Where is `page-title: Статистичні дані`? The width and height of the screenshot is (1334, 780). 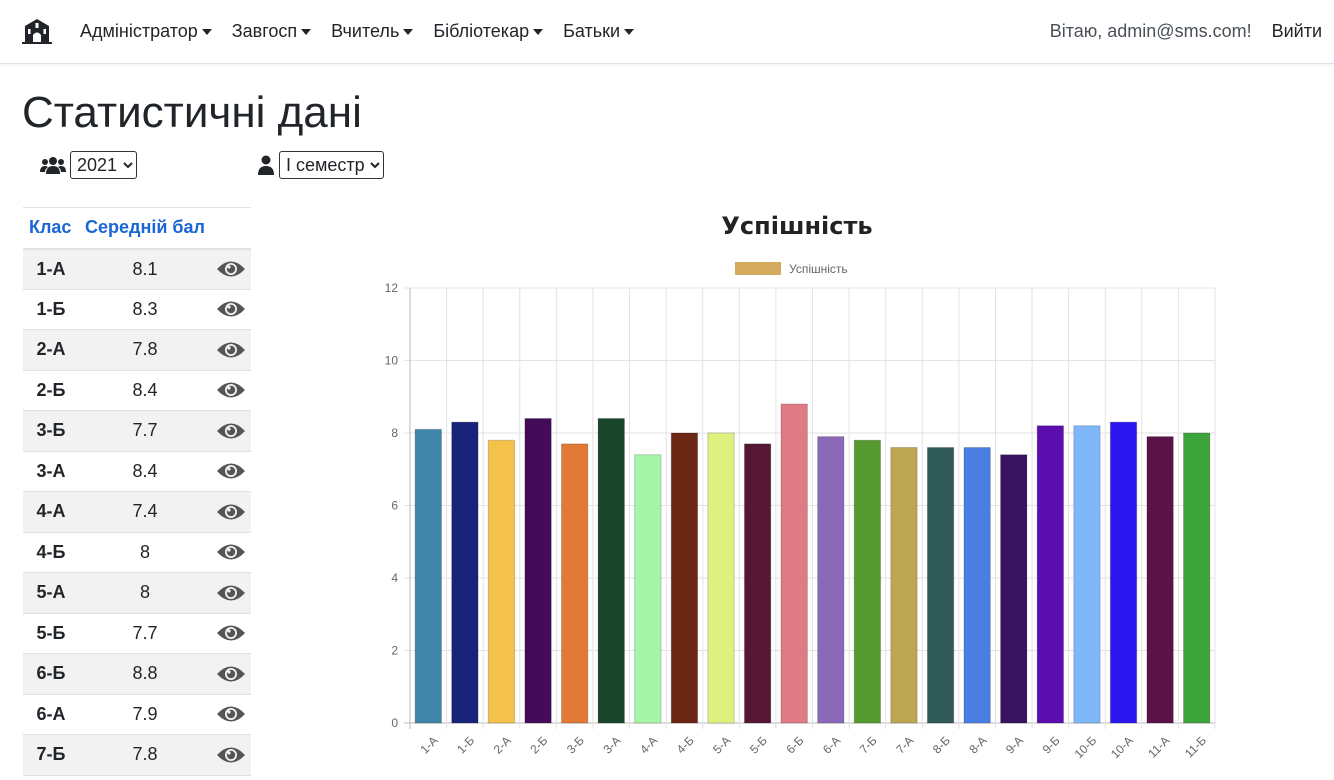 page-title: Статистичні дані is located at coordinates (192, 112).